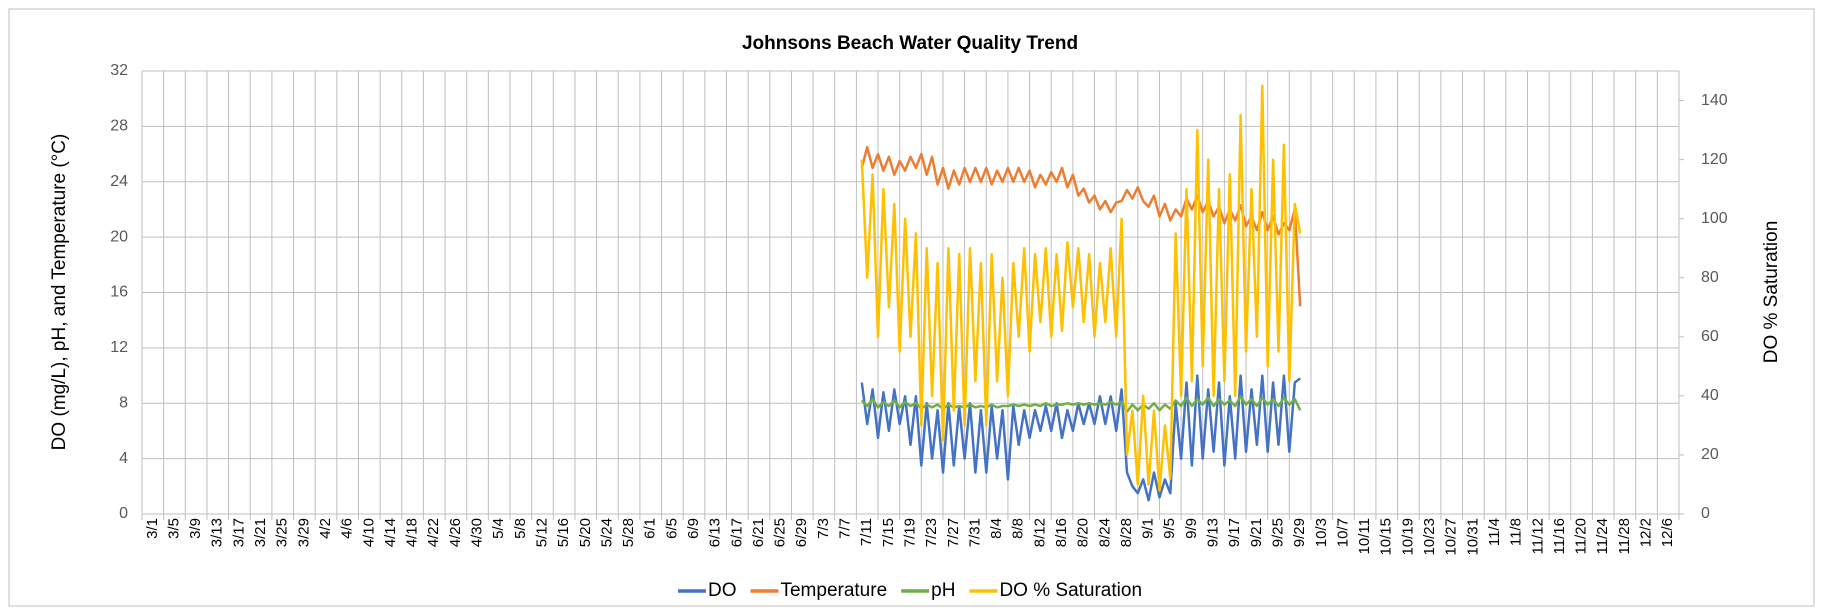  What do you see at coordinates (585, 532) in the screenshot?
I see `x-tick-label: 5/20` at bounding box center [585, 532].